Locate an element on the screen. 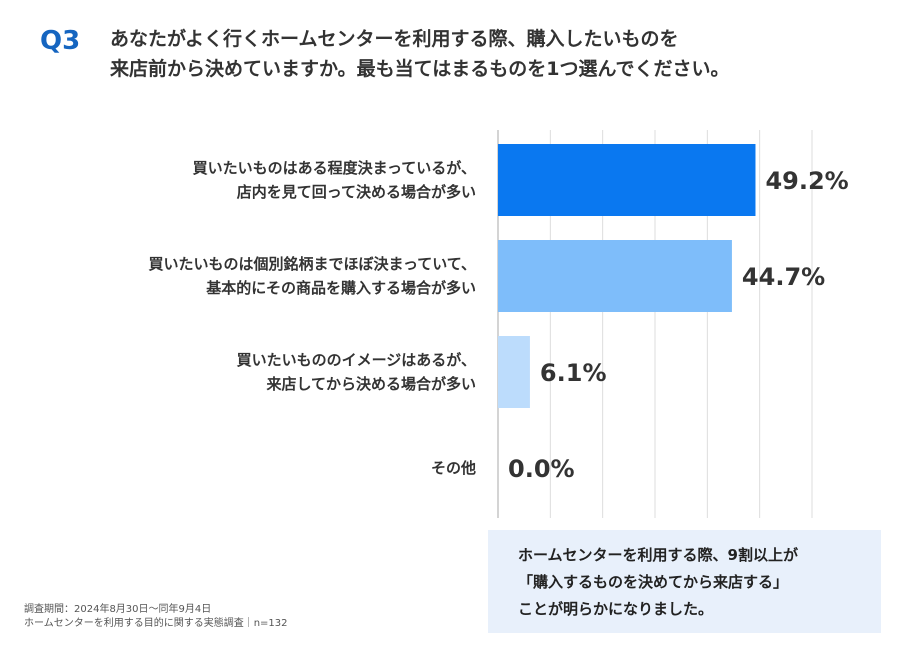 The image size is (903, 646). category-label: 店内を見て回って決める場合が多い is located at coordinates (356, 192).